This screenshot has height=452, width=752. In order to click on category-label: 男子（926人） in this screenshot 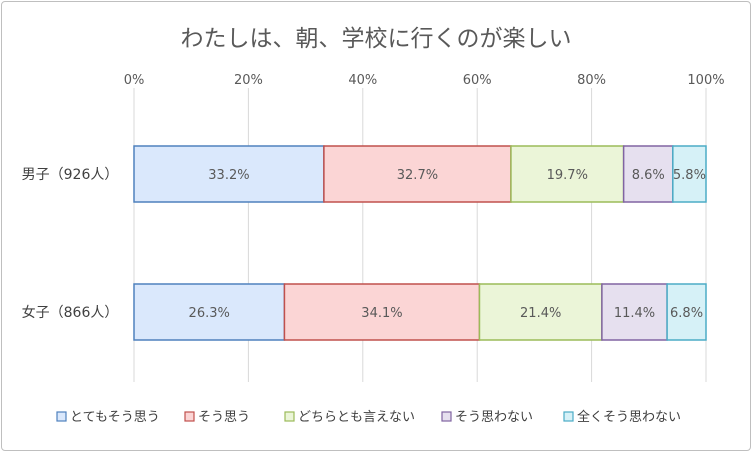, I will do `click(70, 175)`.